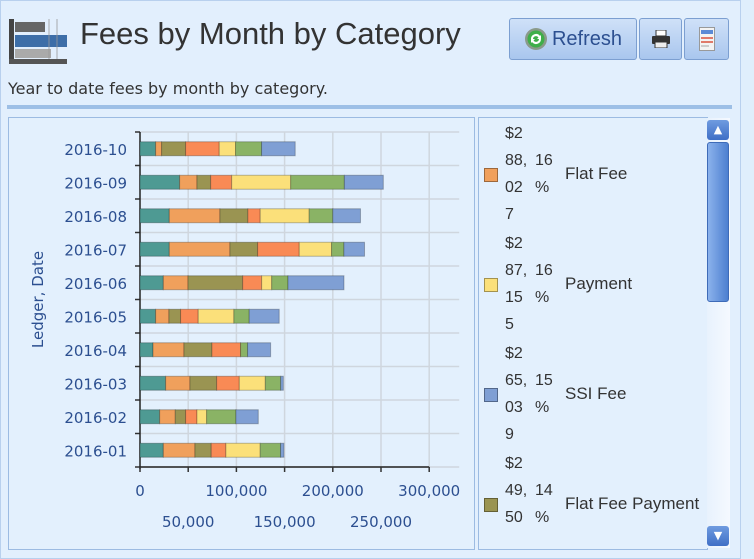 This screenshot has height=559, width=754. I want to click on report-icon, so click(706, 39).